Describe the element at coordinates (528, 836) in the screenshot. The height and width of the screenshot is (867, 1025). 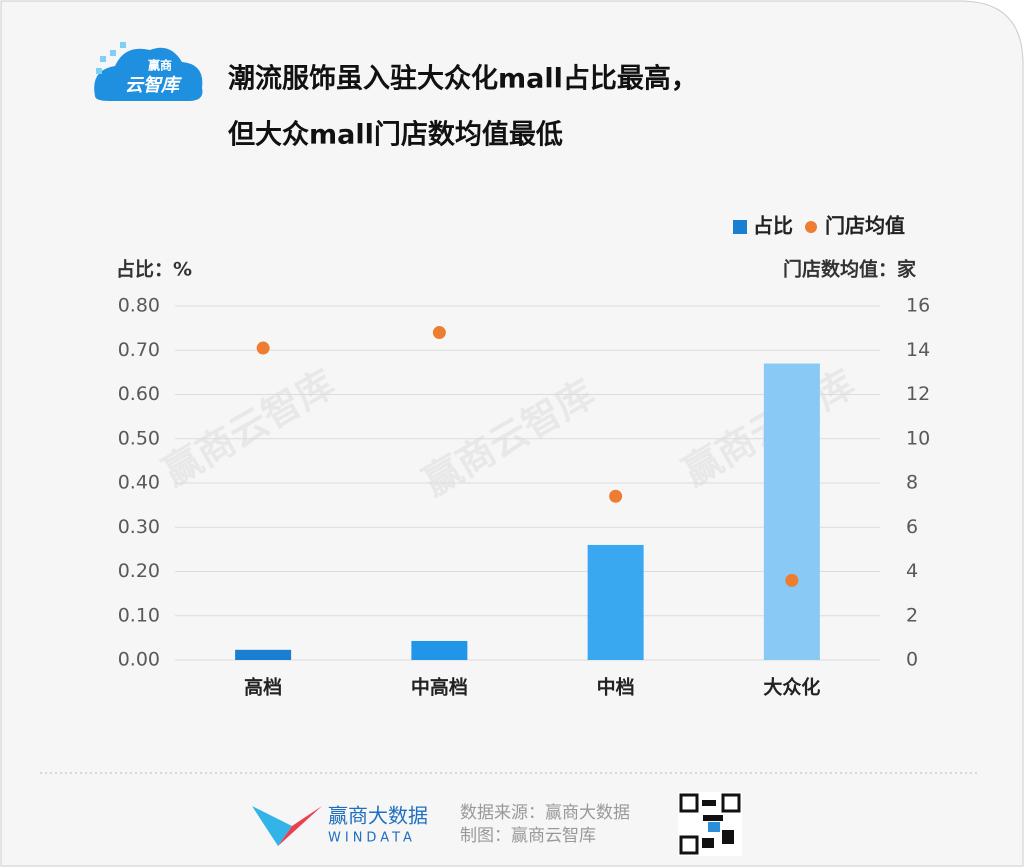
I see `footer-maker: 制图：赢商云智库` at that location.